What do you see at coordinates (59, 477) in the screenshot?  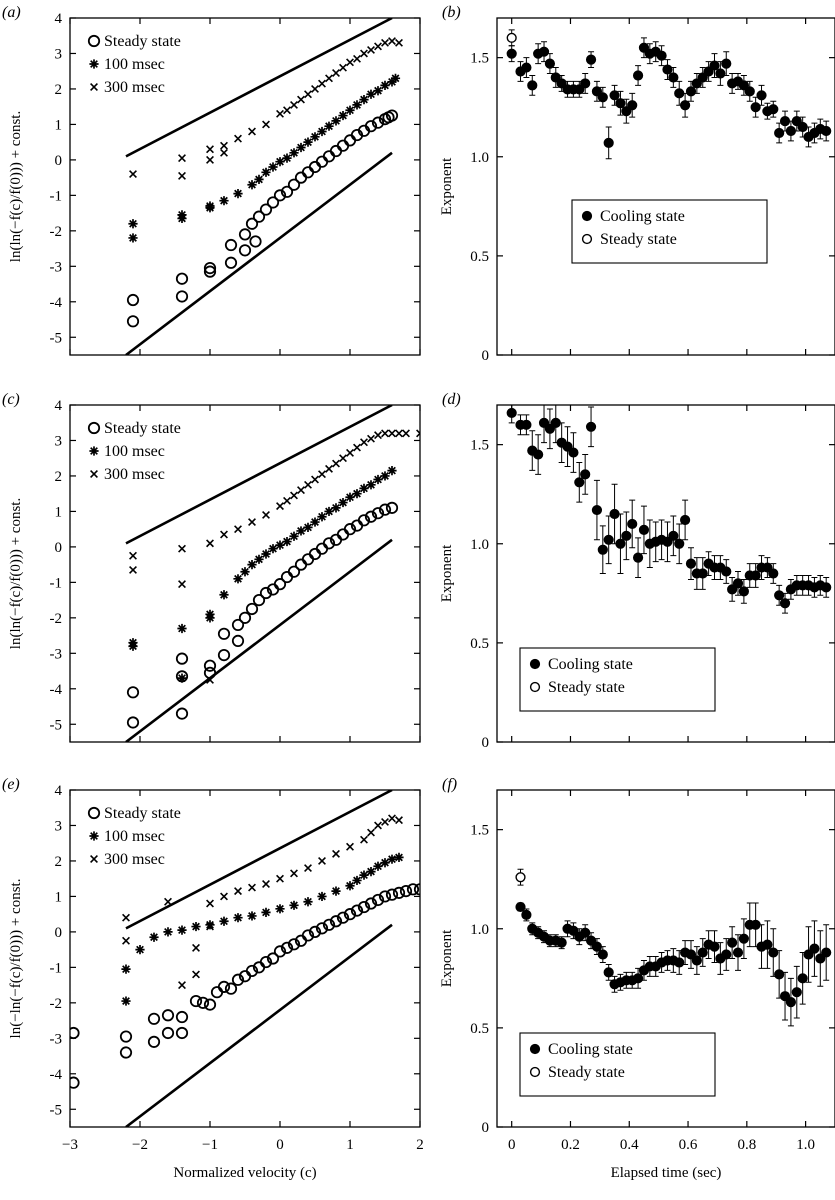 I see `y-tick-label: 2` at bounding box center [59, 477].